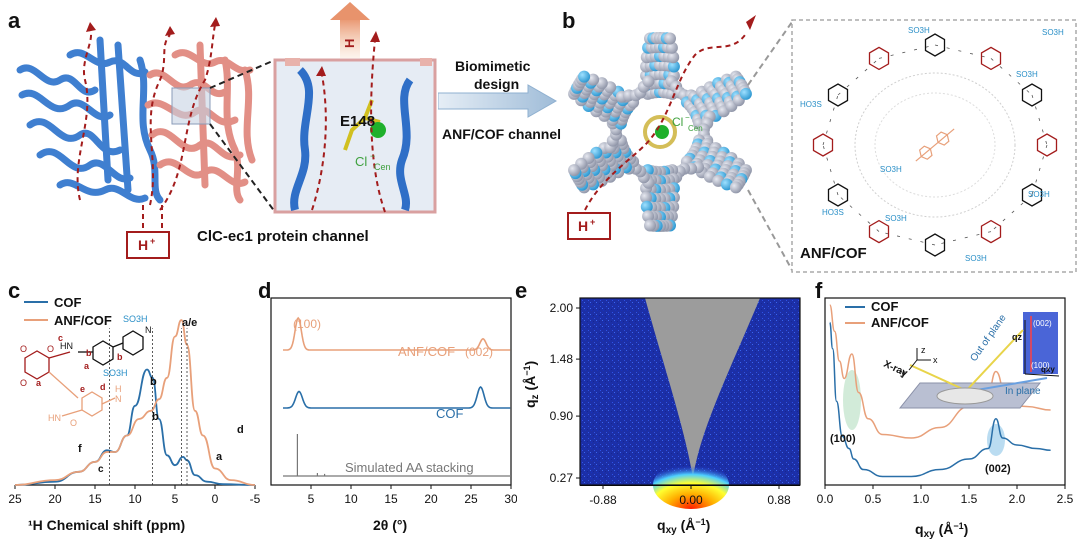  What do you see at coordinates (349, 43) in the screenshot?
I see `up-arrow-hplus: H` at bounding box center [349, 43].